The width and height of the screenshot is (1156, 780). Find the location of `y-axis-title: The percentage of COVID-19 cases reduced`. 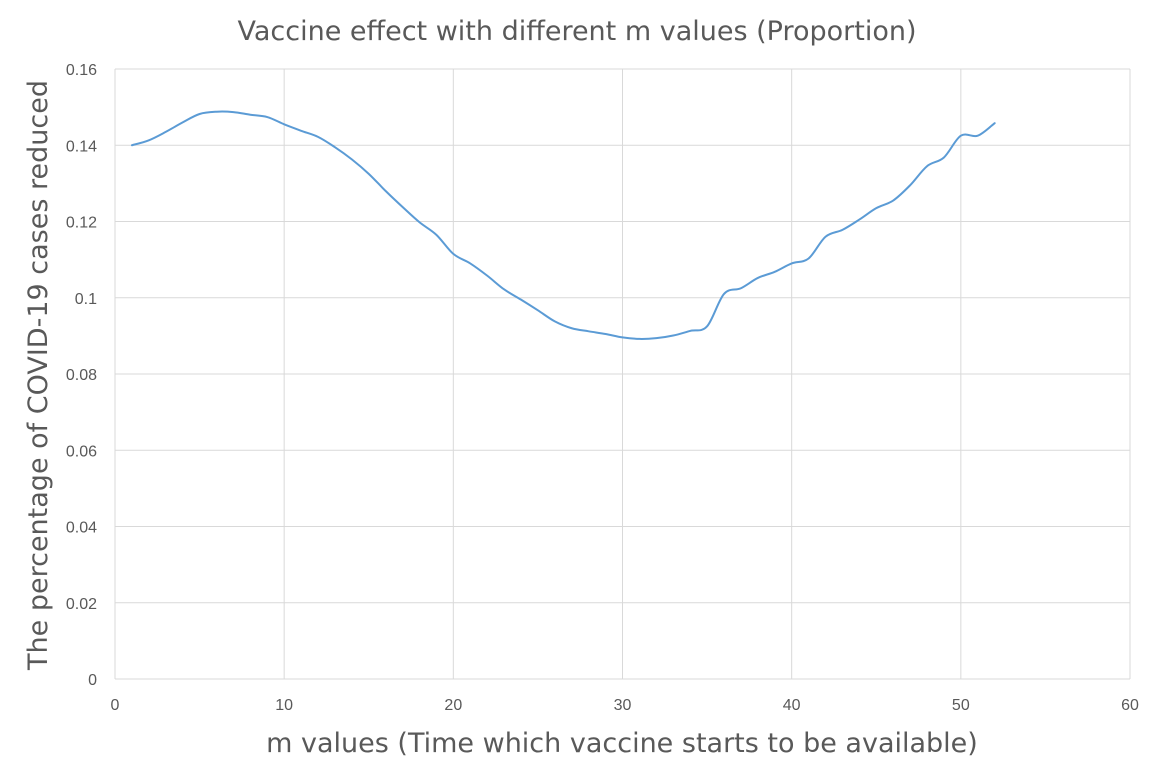

y-axis-title: The percentage of COVID-19 cases reduced is located at coordinates (38, 375).